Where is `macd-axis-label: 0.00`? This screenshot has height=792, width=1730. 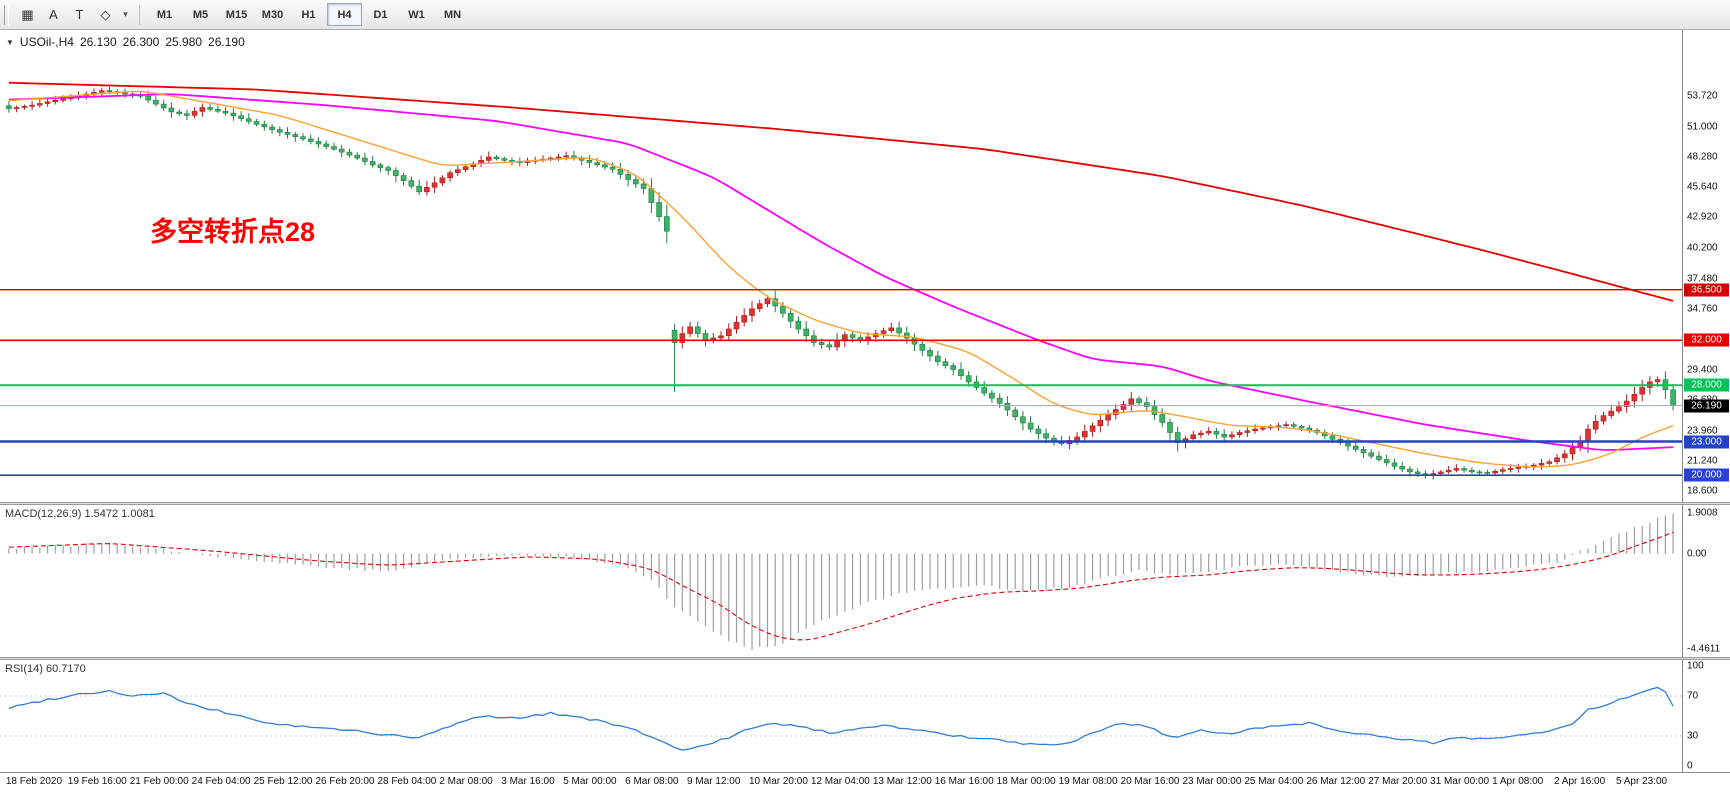 macd-axis-label: 0.00 is located at coordinates (1697, 554).